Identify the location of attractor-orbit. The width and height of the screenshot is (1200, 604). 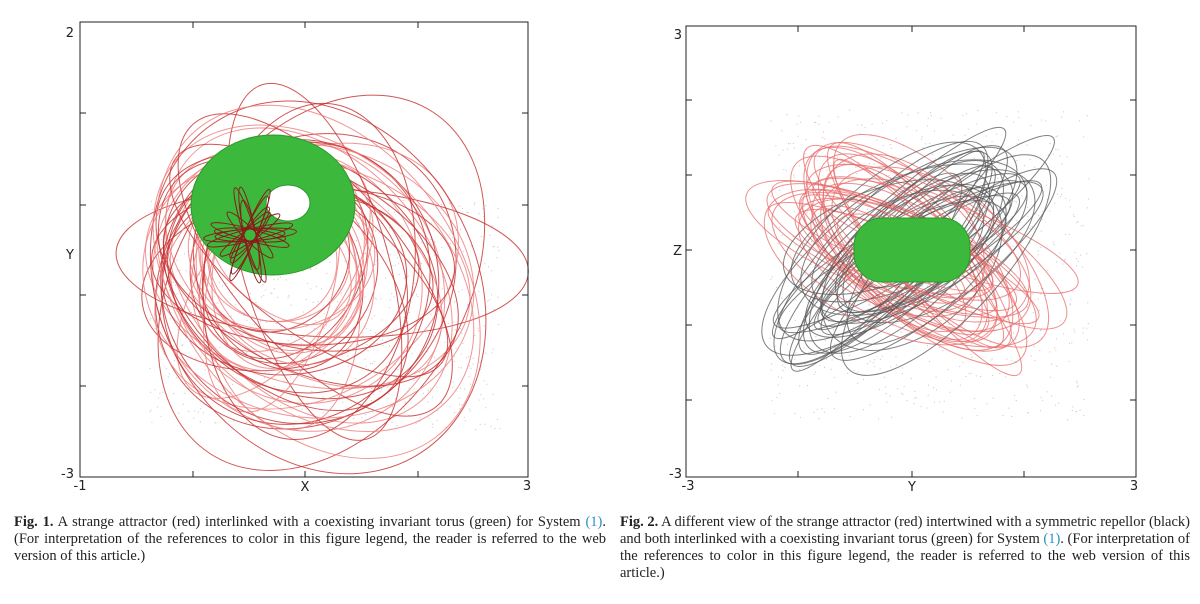
(313, 278).